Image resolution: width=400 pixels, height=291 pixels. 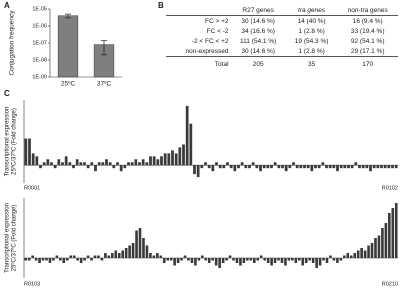 I want to click on table-cell: 170, so click(x=367, y=63).